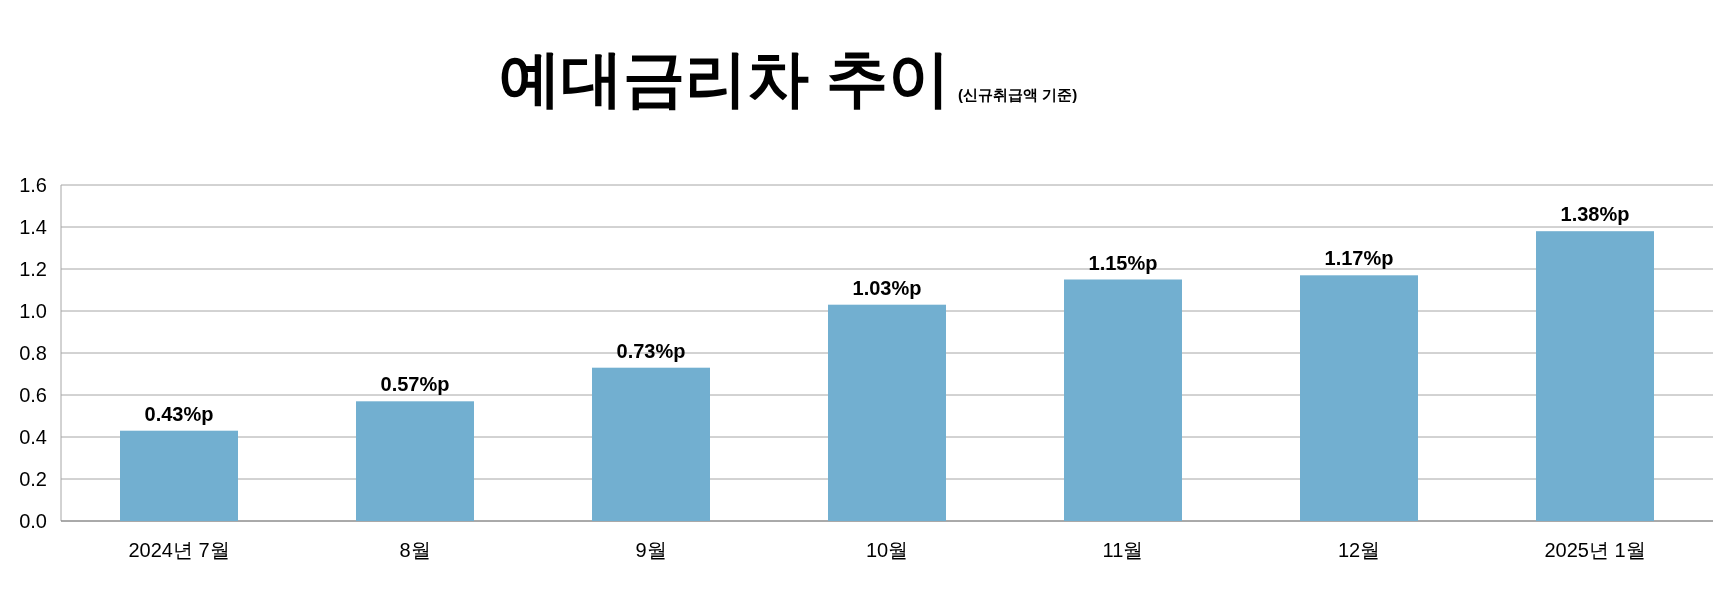  What do you see at coordinates (33, 479) in the screenshot?
I see `y-tick-label: 0.2` at bounding box center [33, 479].